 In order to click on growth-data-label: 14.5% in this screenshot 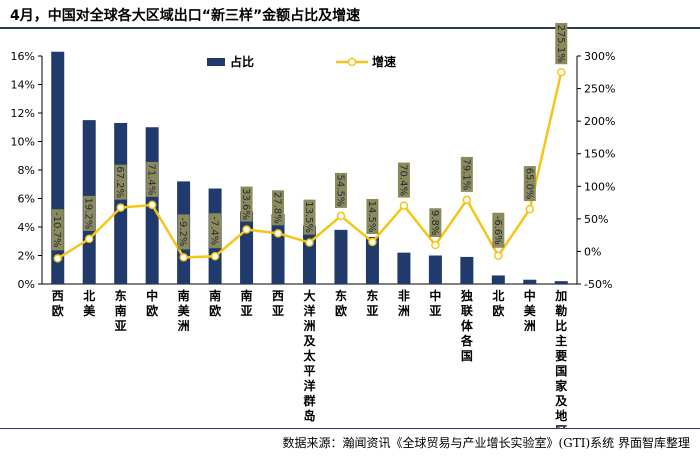, I will do `click(372, 216)`.